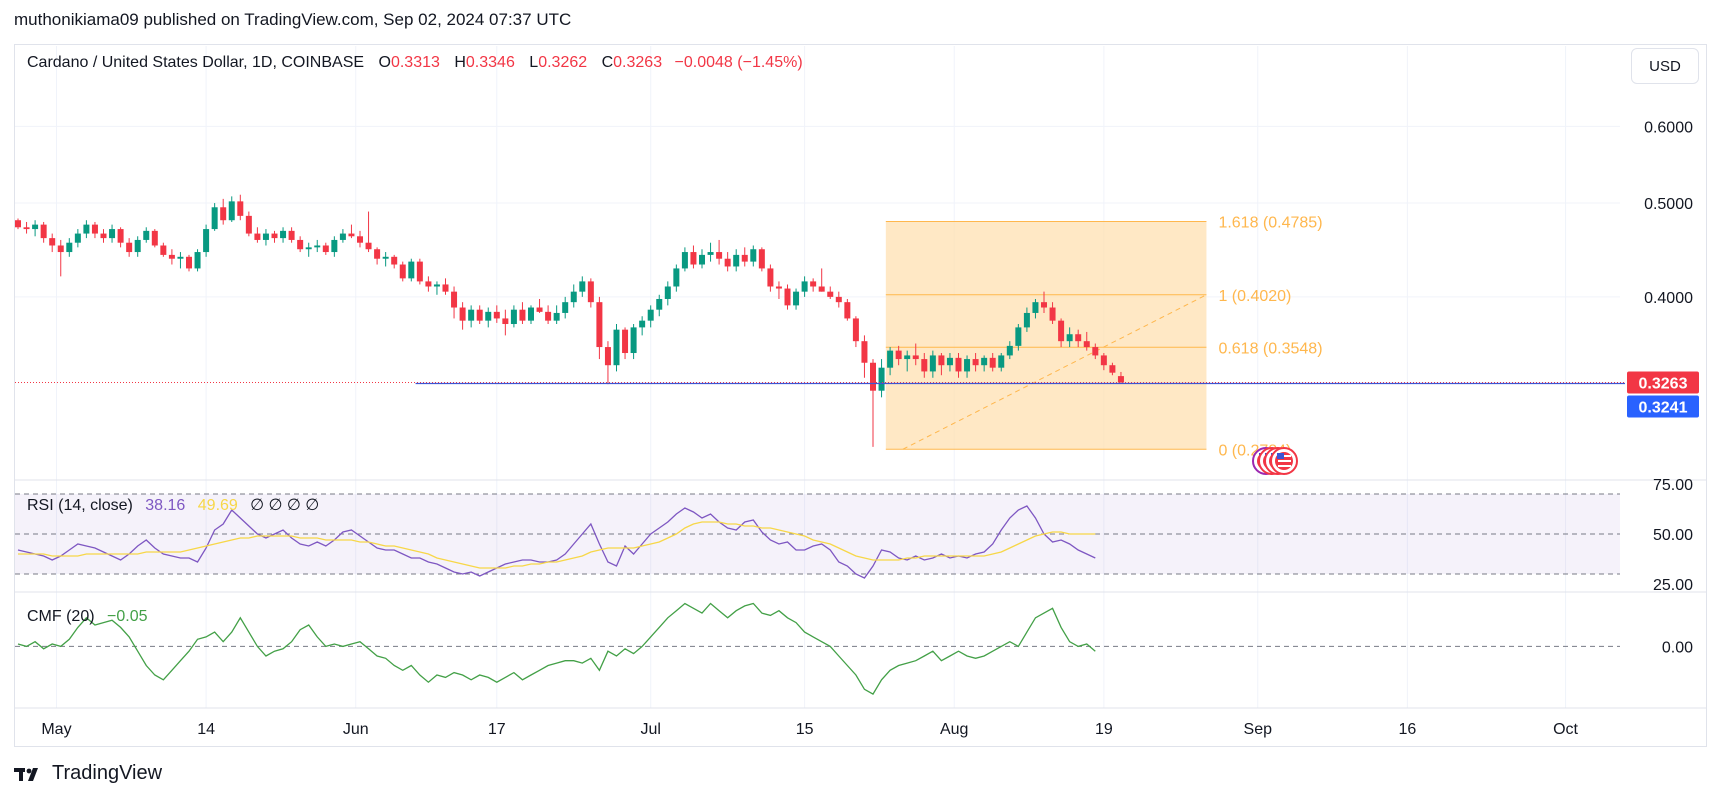 The height and width of the screenshot is (801, 1721). What do you see at coordinates (1665, 66) in the screenshot?
I see `currency-button: USD` at bounding box center [1665, 66].